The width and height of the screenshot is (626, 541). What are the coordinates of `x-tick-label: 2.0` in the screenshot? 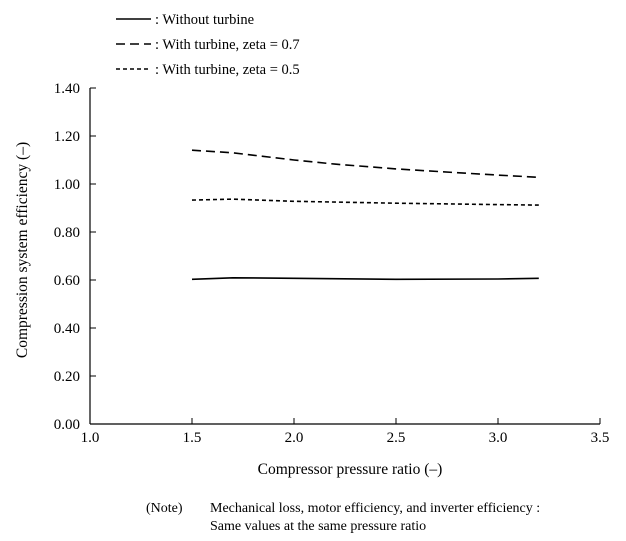 It's located at (294, 438).